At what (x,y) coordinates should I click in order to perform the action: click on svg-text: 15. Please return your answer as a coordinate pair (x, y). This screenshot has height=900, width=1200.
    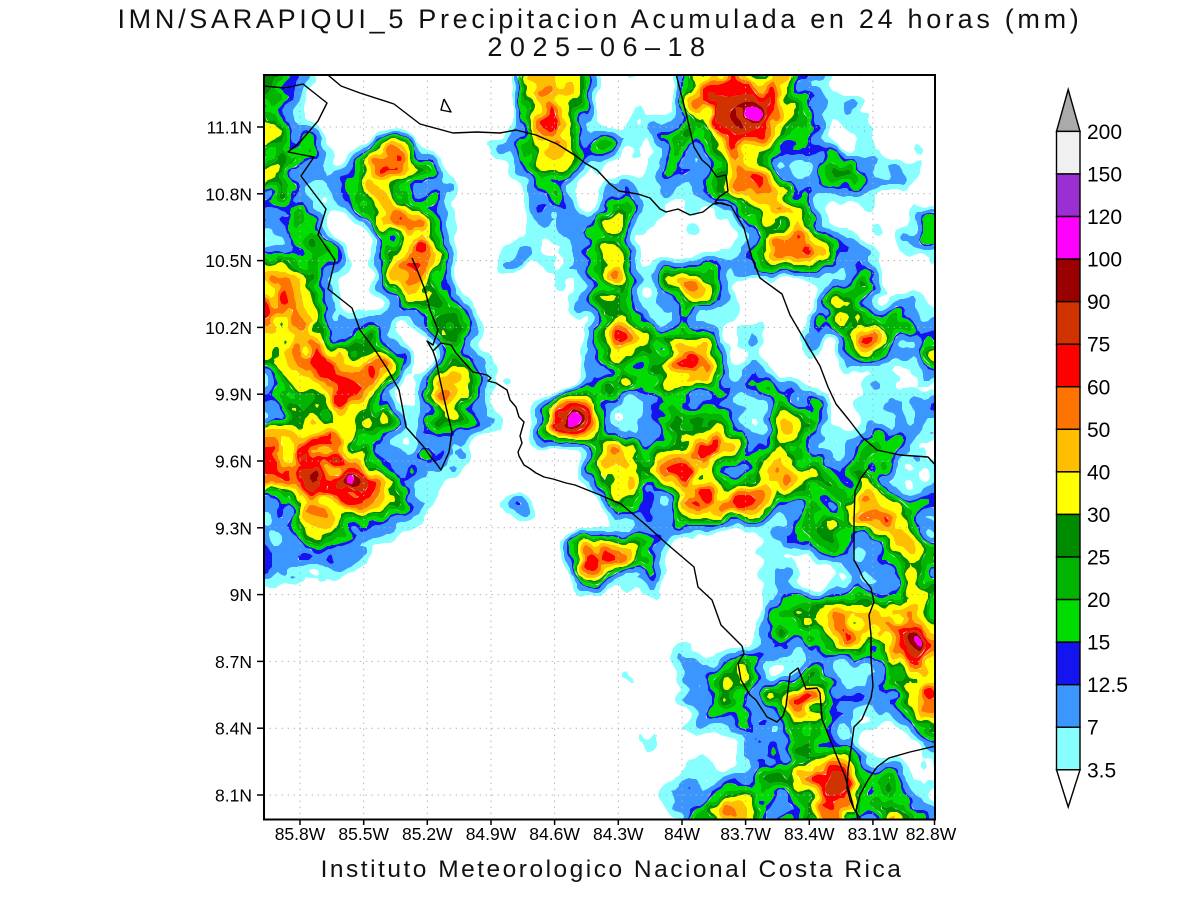
    Looking at the image, I should click on (1098, 643).